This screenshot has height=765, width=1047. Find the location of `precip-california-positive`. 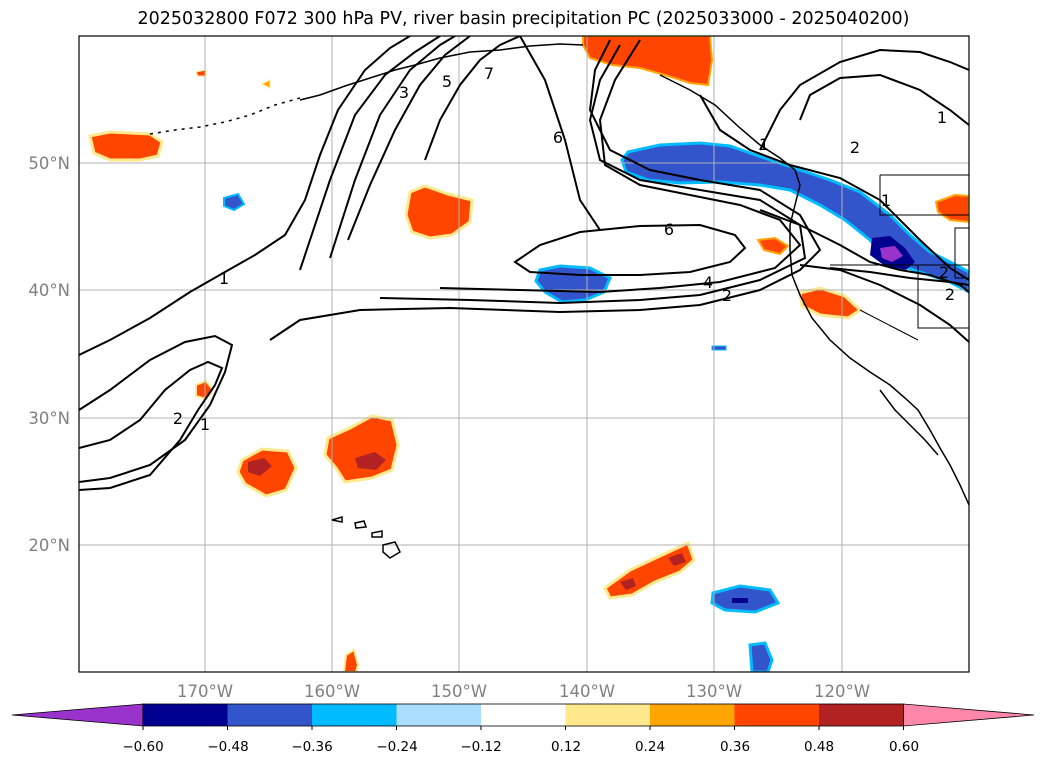

precip-california-positive is located at coordinates (830, 303).